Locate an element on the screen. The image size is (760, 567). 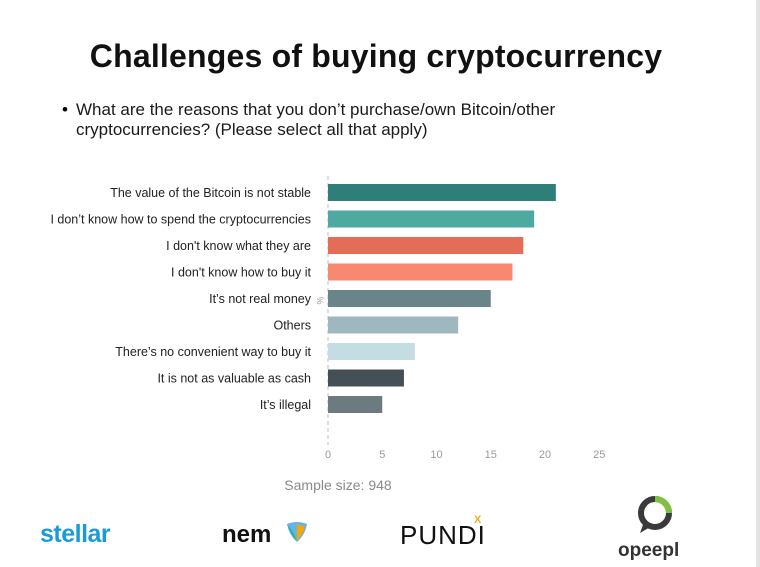
x-tick-label: 15 is located at coordinates (491, 455).